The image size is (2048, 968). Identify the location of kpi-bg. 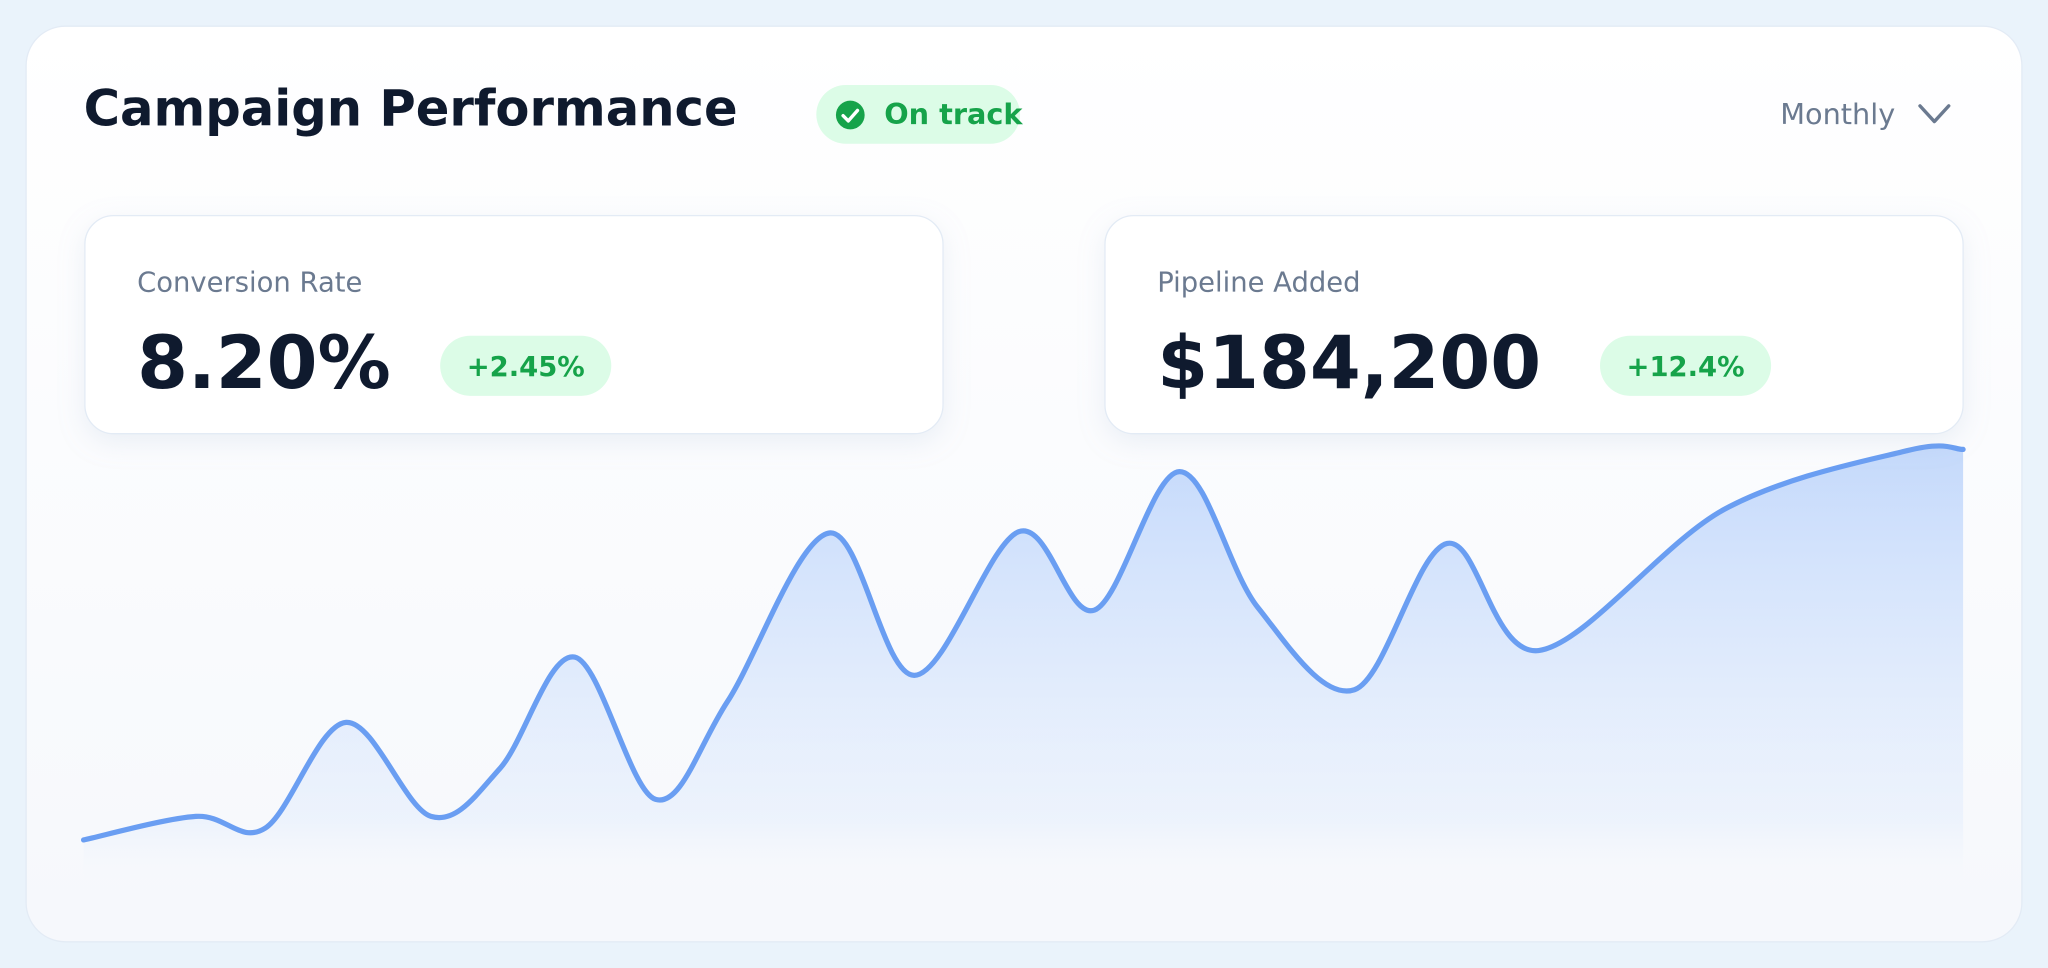
(514, 324).